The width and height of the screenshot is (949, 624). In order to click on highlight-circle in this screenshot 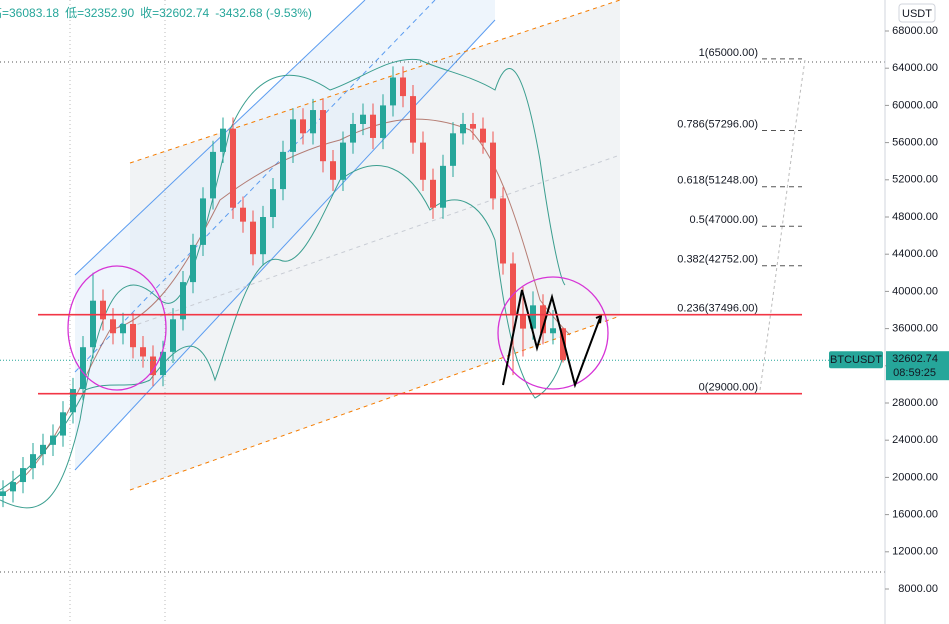, I will do `click(553, 333)`.